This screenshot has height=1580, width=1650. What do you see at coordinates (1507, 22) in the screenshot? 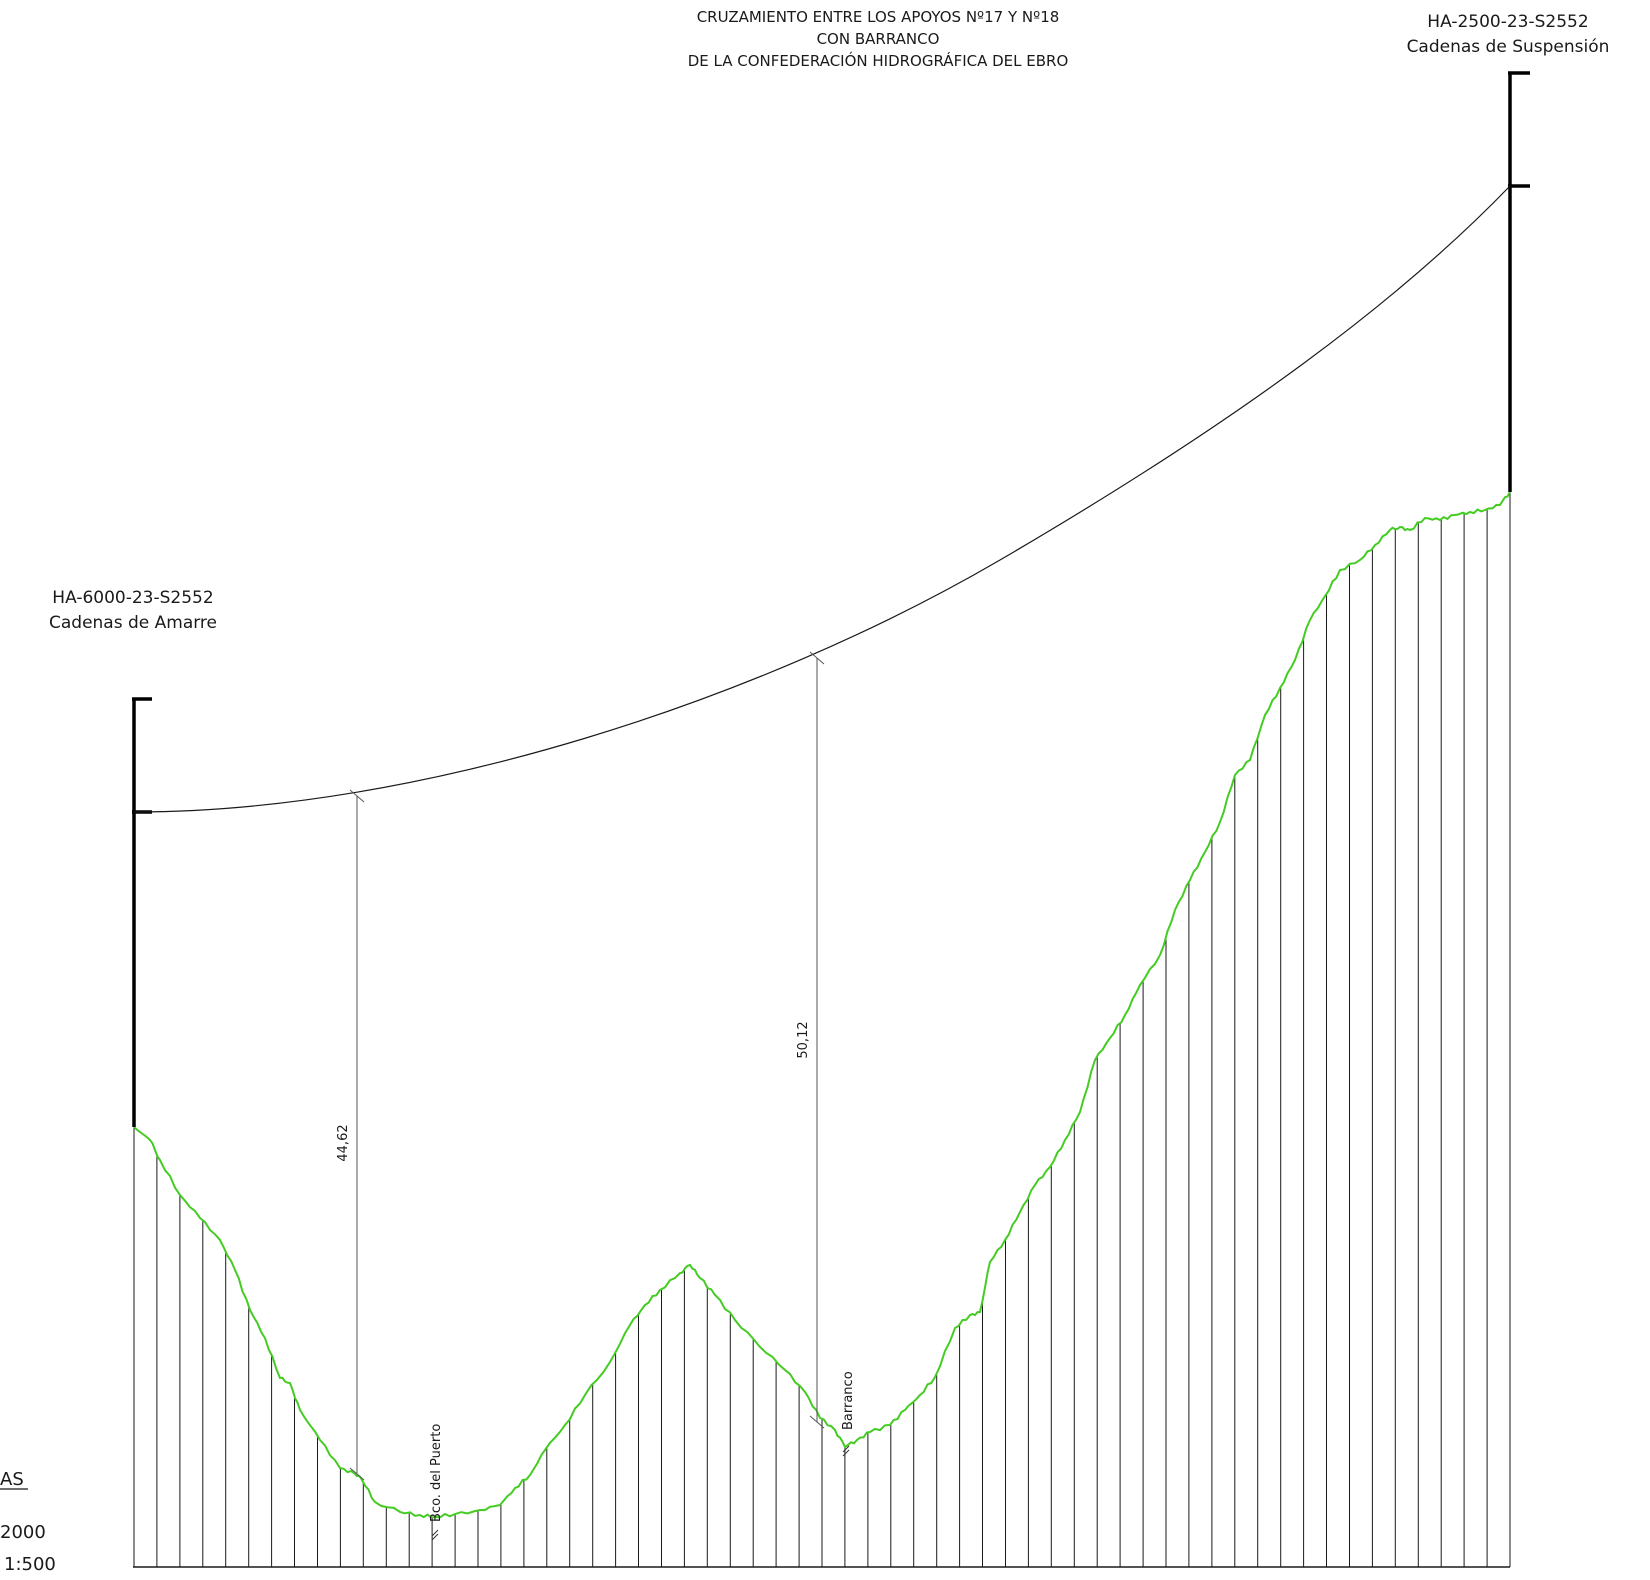
I see `support-right-model: HA-2500-23-S2552` at bounding box center [1507, 22].